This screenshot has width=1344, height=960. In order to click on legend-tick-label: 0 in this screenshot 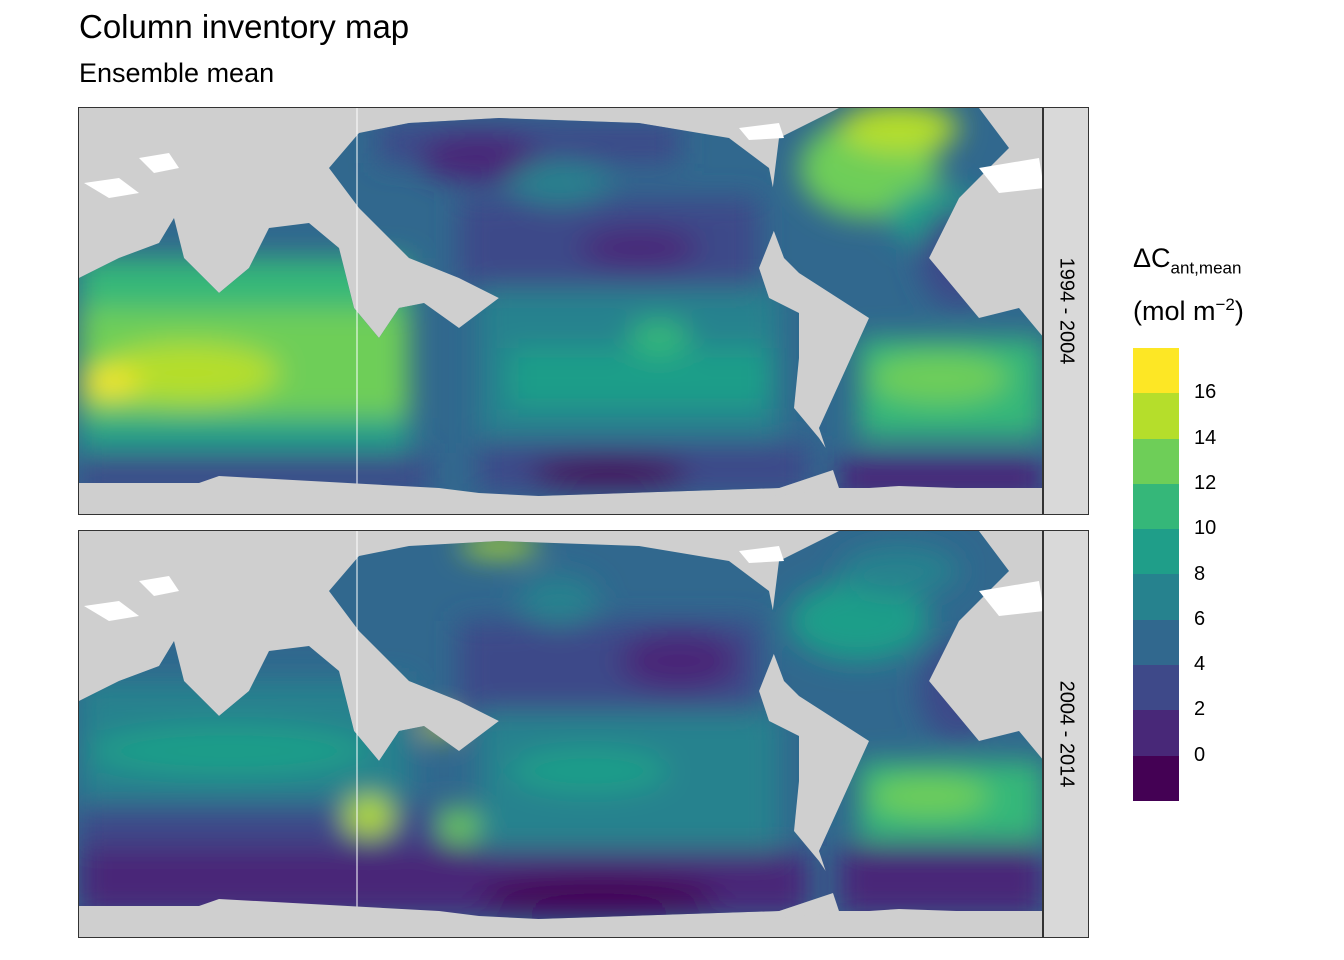, I will do `click(1200, 754)`.